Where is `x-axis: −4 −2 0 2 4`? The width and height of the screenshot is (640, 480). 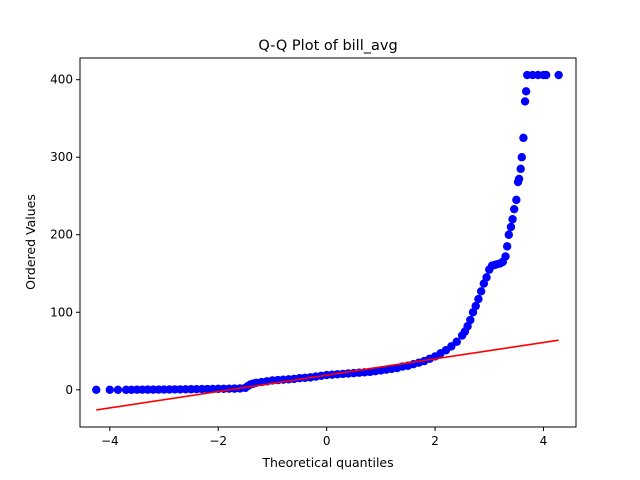 x-axis: −4 −2 0 2 4 is located at coordinates (324, 437).